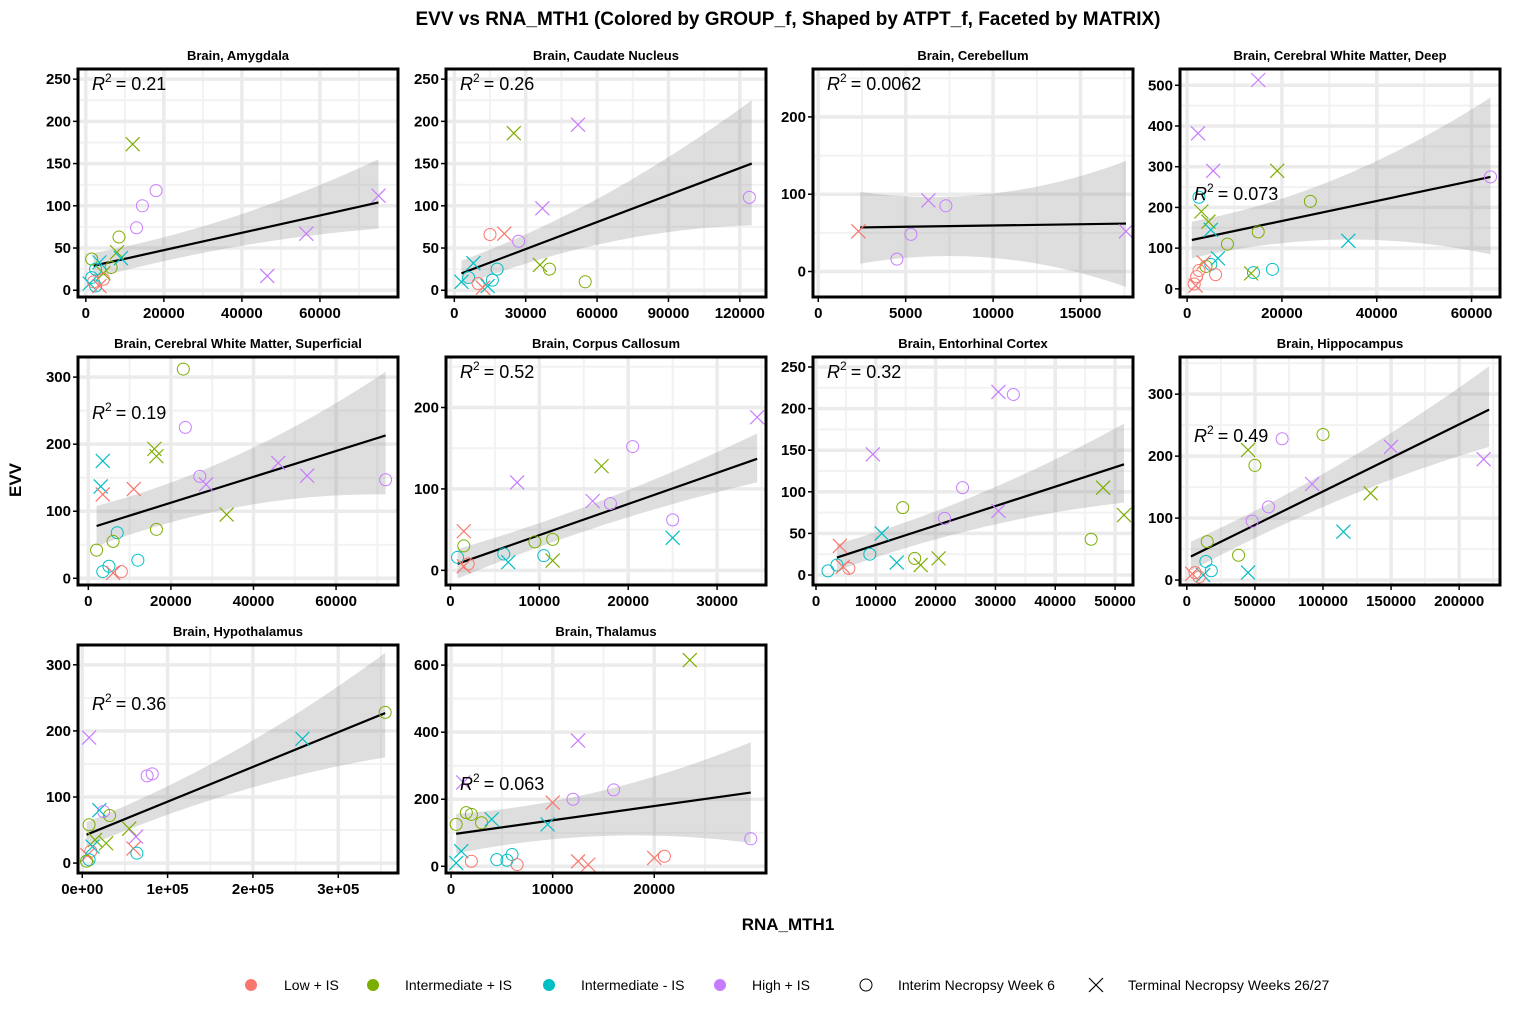  Describe the element at coordinates (426, 79) in the screenshot. I see `y-tick-label: 250` at that location.